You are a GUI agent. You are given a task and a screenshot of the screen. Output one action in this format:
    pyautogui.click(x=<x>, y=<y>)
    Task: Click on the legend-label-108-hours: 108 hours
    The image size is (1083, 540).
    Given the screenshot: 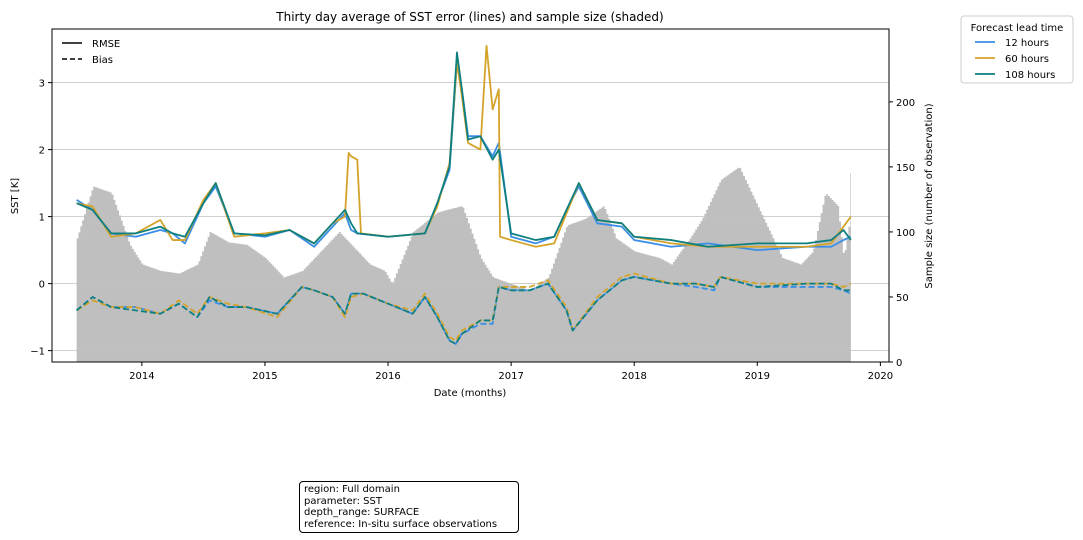 What is the action you would take?
    pyautogui.click(x=1030, y=75)
    